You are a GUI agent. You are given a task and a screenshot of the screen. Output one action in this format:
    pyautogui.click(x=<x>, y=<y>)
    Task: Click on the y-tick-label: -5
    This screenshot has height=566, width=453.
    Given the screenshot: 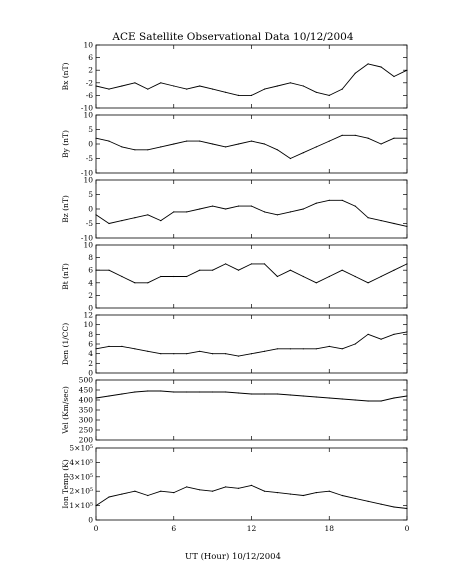 What is the action you would take?
    pyautogui.click(x=90, y=158)
    